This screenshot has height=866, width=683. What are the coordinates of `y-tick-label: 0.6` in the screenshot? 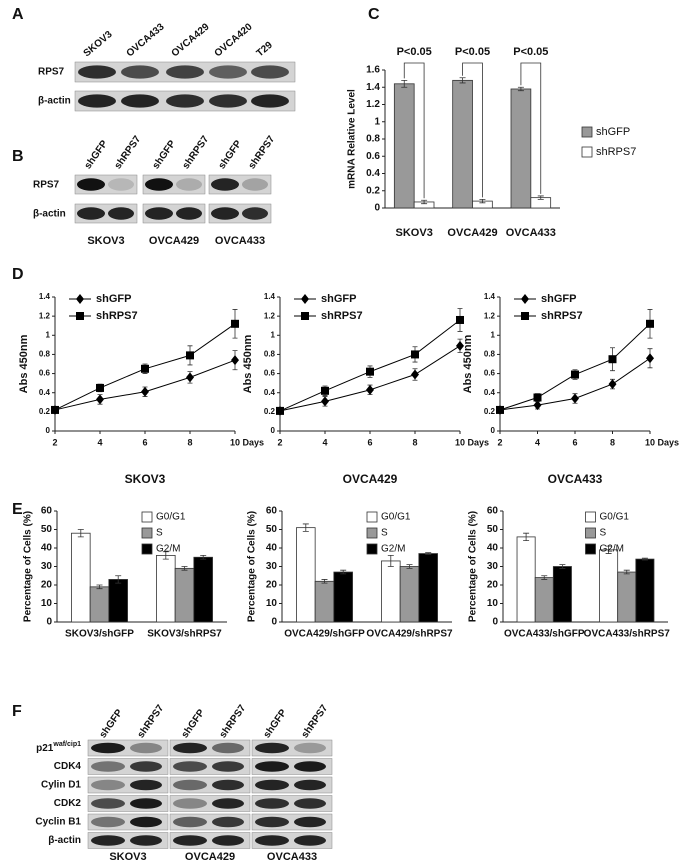 It's located at (270, 373).